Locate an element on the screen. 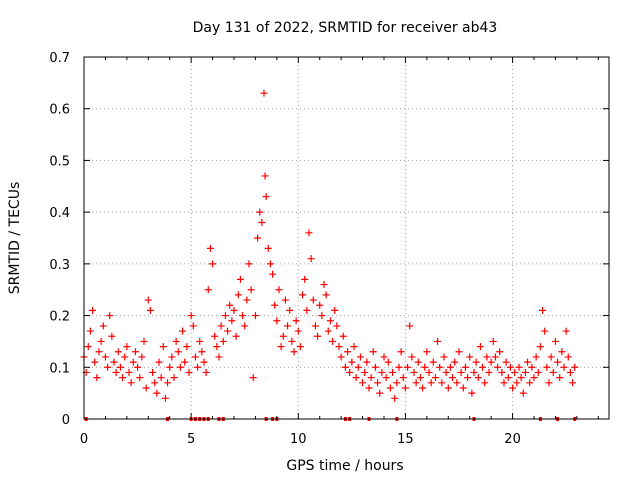 Image resolution: width=640 pixels, height=480 pixels. y-tick-label: 0.4 is located at coordinates (59, 213).